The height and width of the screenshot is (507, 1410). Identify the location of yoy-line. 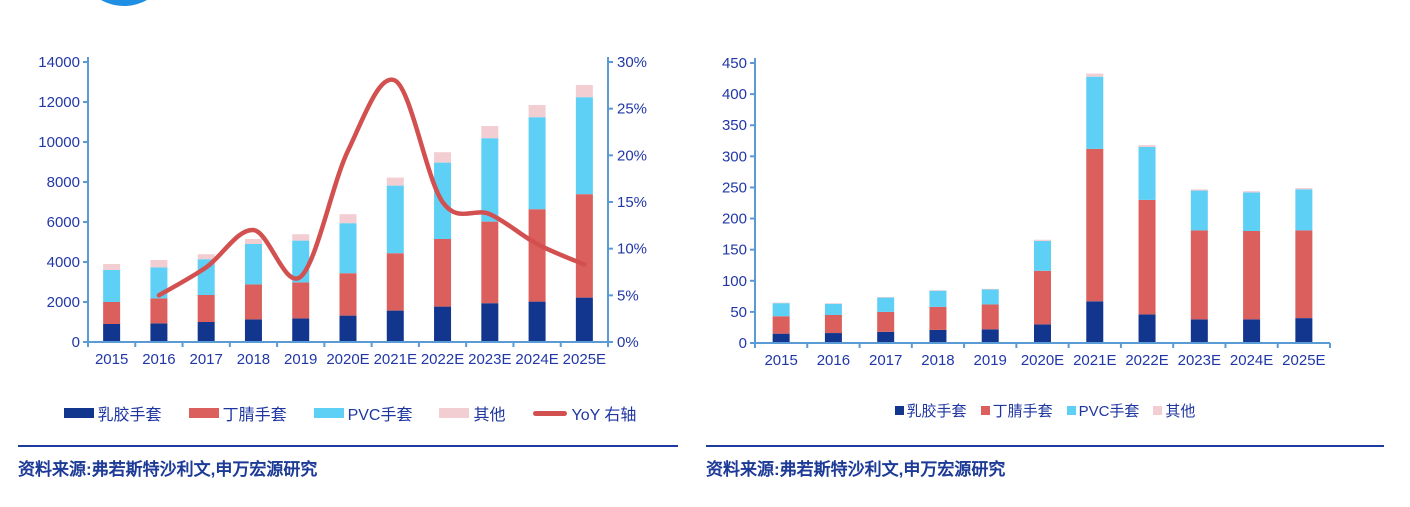
(371, 187).